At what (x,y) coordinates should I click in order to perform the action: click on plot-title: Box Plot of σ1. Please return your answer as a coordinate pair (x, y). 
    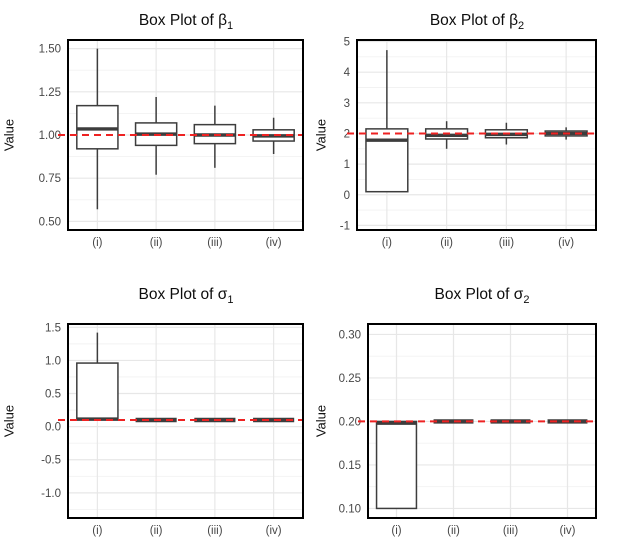
    Looking at the image, I should click on (186, 296).